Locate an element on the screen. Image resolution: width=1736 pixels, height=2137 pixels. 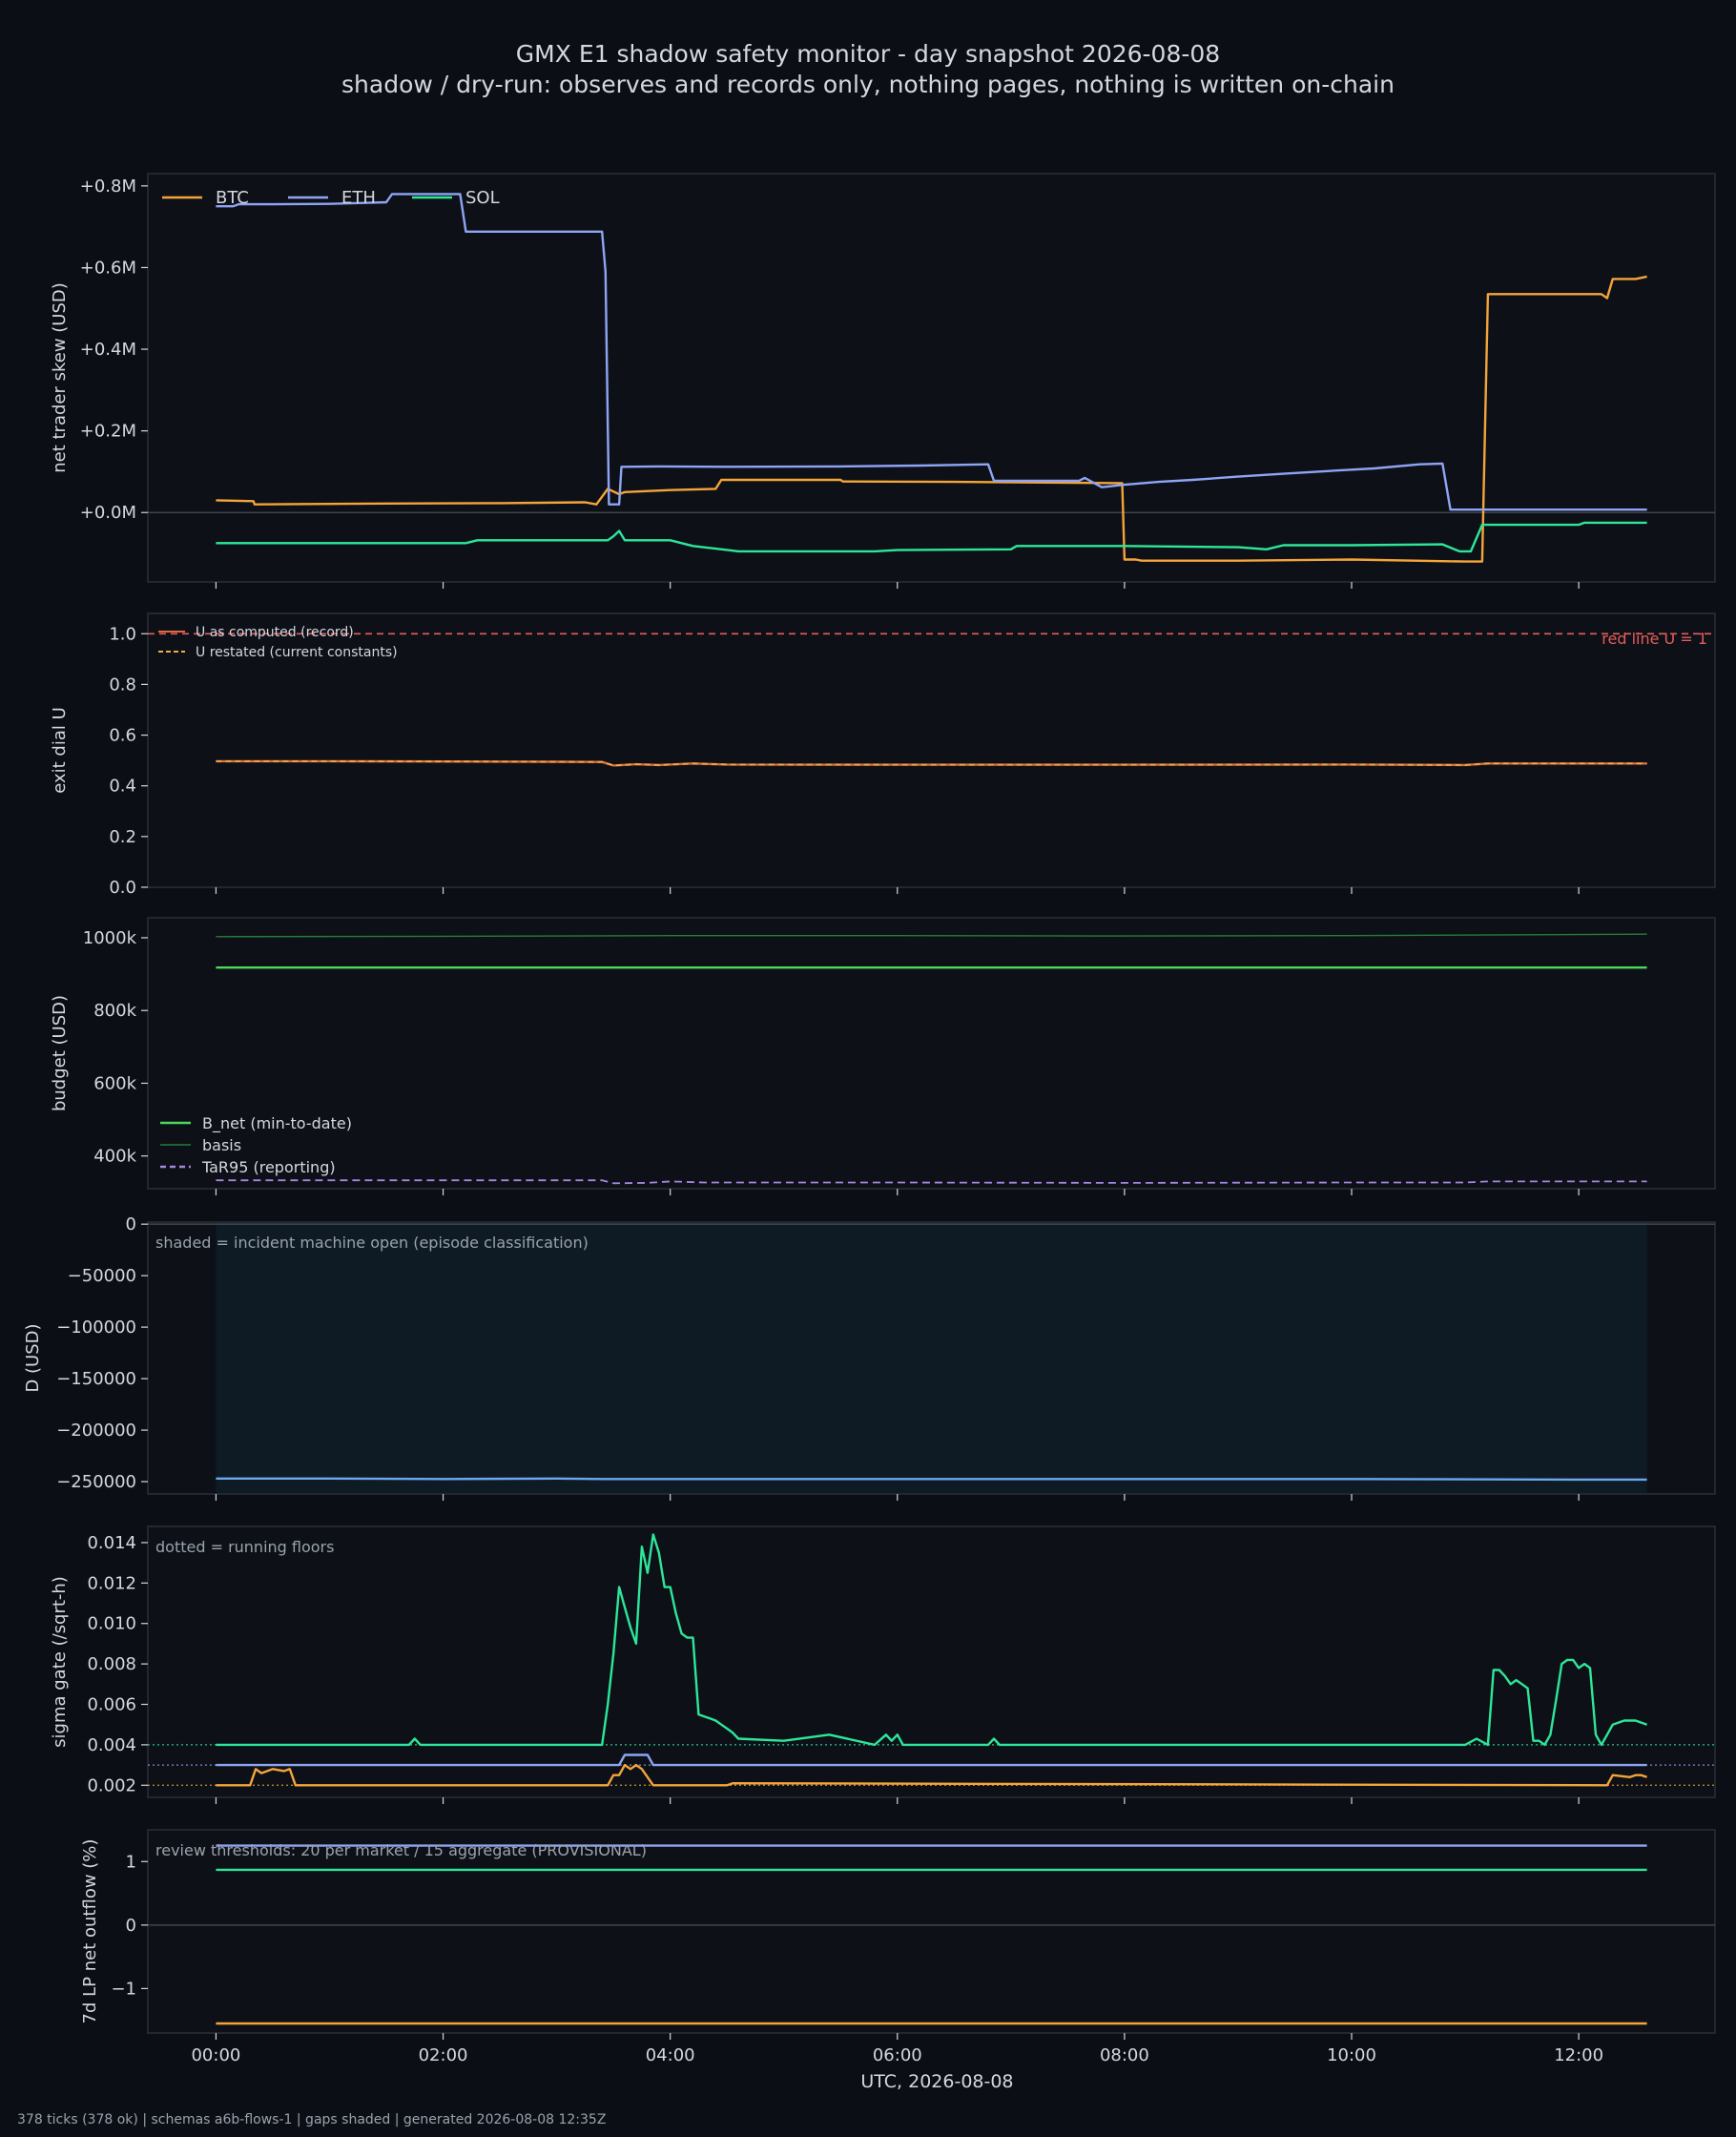
x-tick-label: 06:00 is located at coordinates (897, 2055).